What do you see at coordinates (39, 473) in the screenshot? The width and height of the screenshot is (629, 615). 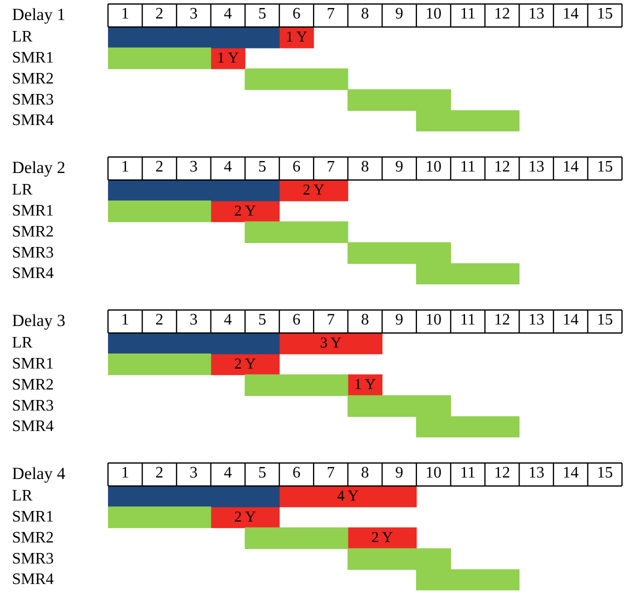 I see `chart-title: Delay 4` at bounding box center [39, 473].